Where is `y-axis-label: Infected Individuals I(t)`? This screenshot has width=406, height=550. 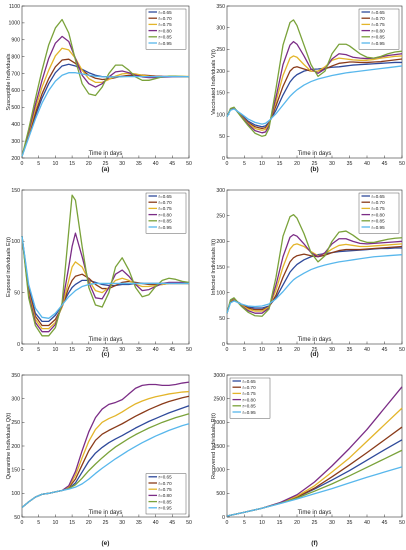 y-axis-label: Infected Individuals I(t) is located at coordinates (214, 267).